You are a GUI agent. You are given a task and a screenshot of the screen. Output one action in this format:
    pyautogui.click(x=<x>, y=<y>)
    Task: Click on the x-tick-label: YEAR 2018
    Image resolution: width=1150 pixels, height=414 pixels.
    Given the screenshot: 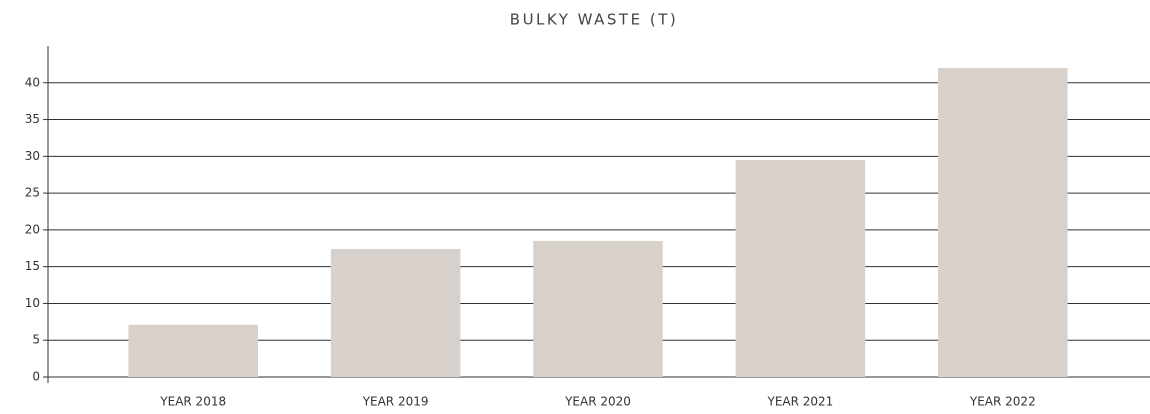 What is the action you would take?
    pyautogui.click(x=192, y=402)
    